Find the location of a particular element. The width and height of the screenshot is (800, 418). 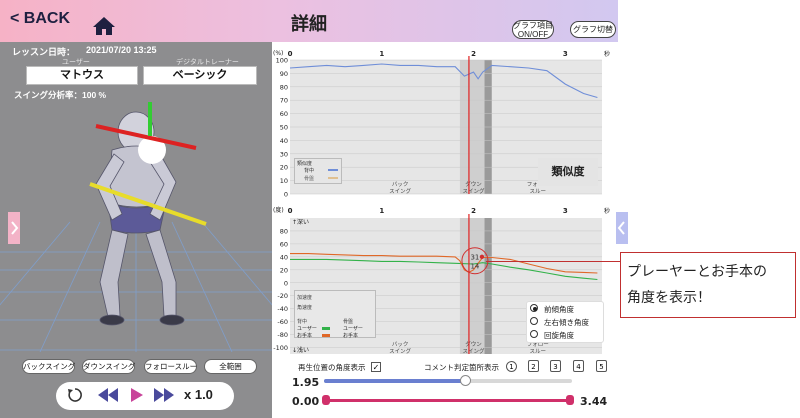

annotation-pointer-line is located at coordinates (553, 261).